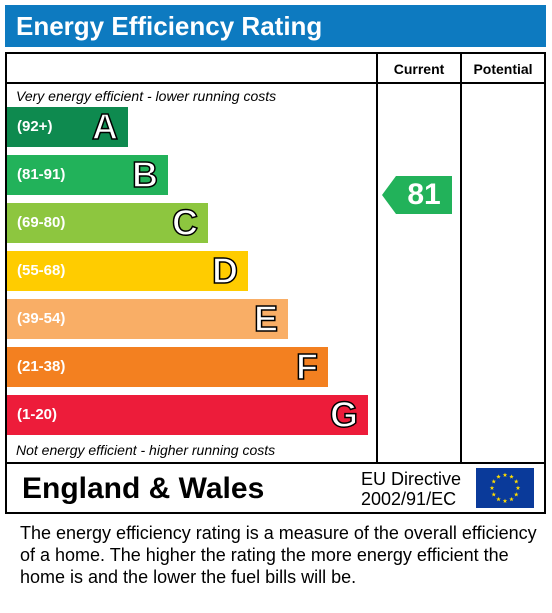 The width and height of the screenshot is (552, 613). What do you see at coordinates (266, 319) in the screenshot?
I see `band-letter-label: E` at bounding box center [266, 319].